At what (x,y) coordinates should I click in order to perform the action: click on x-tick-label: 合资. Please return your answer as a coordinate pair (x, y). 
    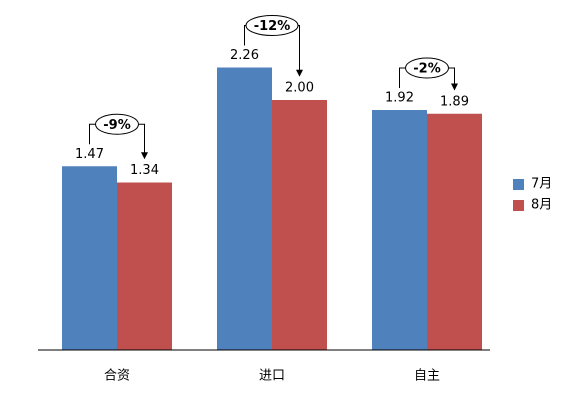
    Looking at the image, I should click on (117, 376).